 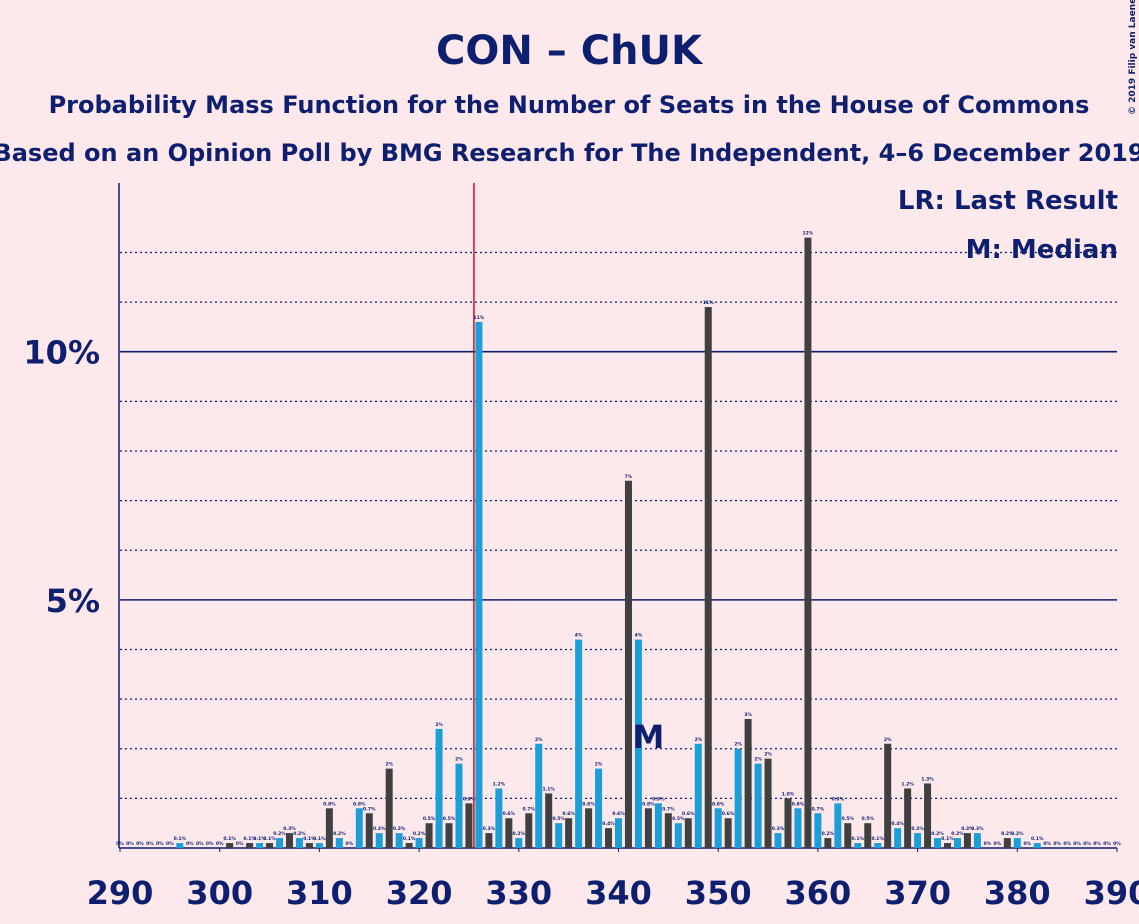 What do you see at coordinates (1111, 893) in the screenshot?
I see `x-tick-label: 390` at bounding box center [1111, 893].